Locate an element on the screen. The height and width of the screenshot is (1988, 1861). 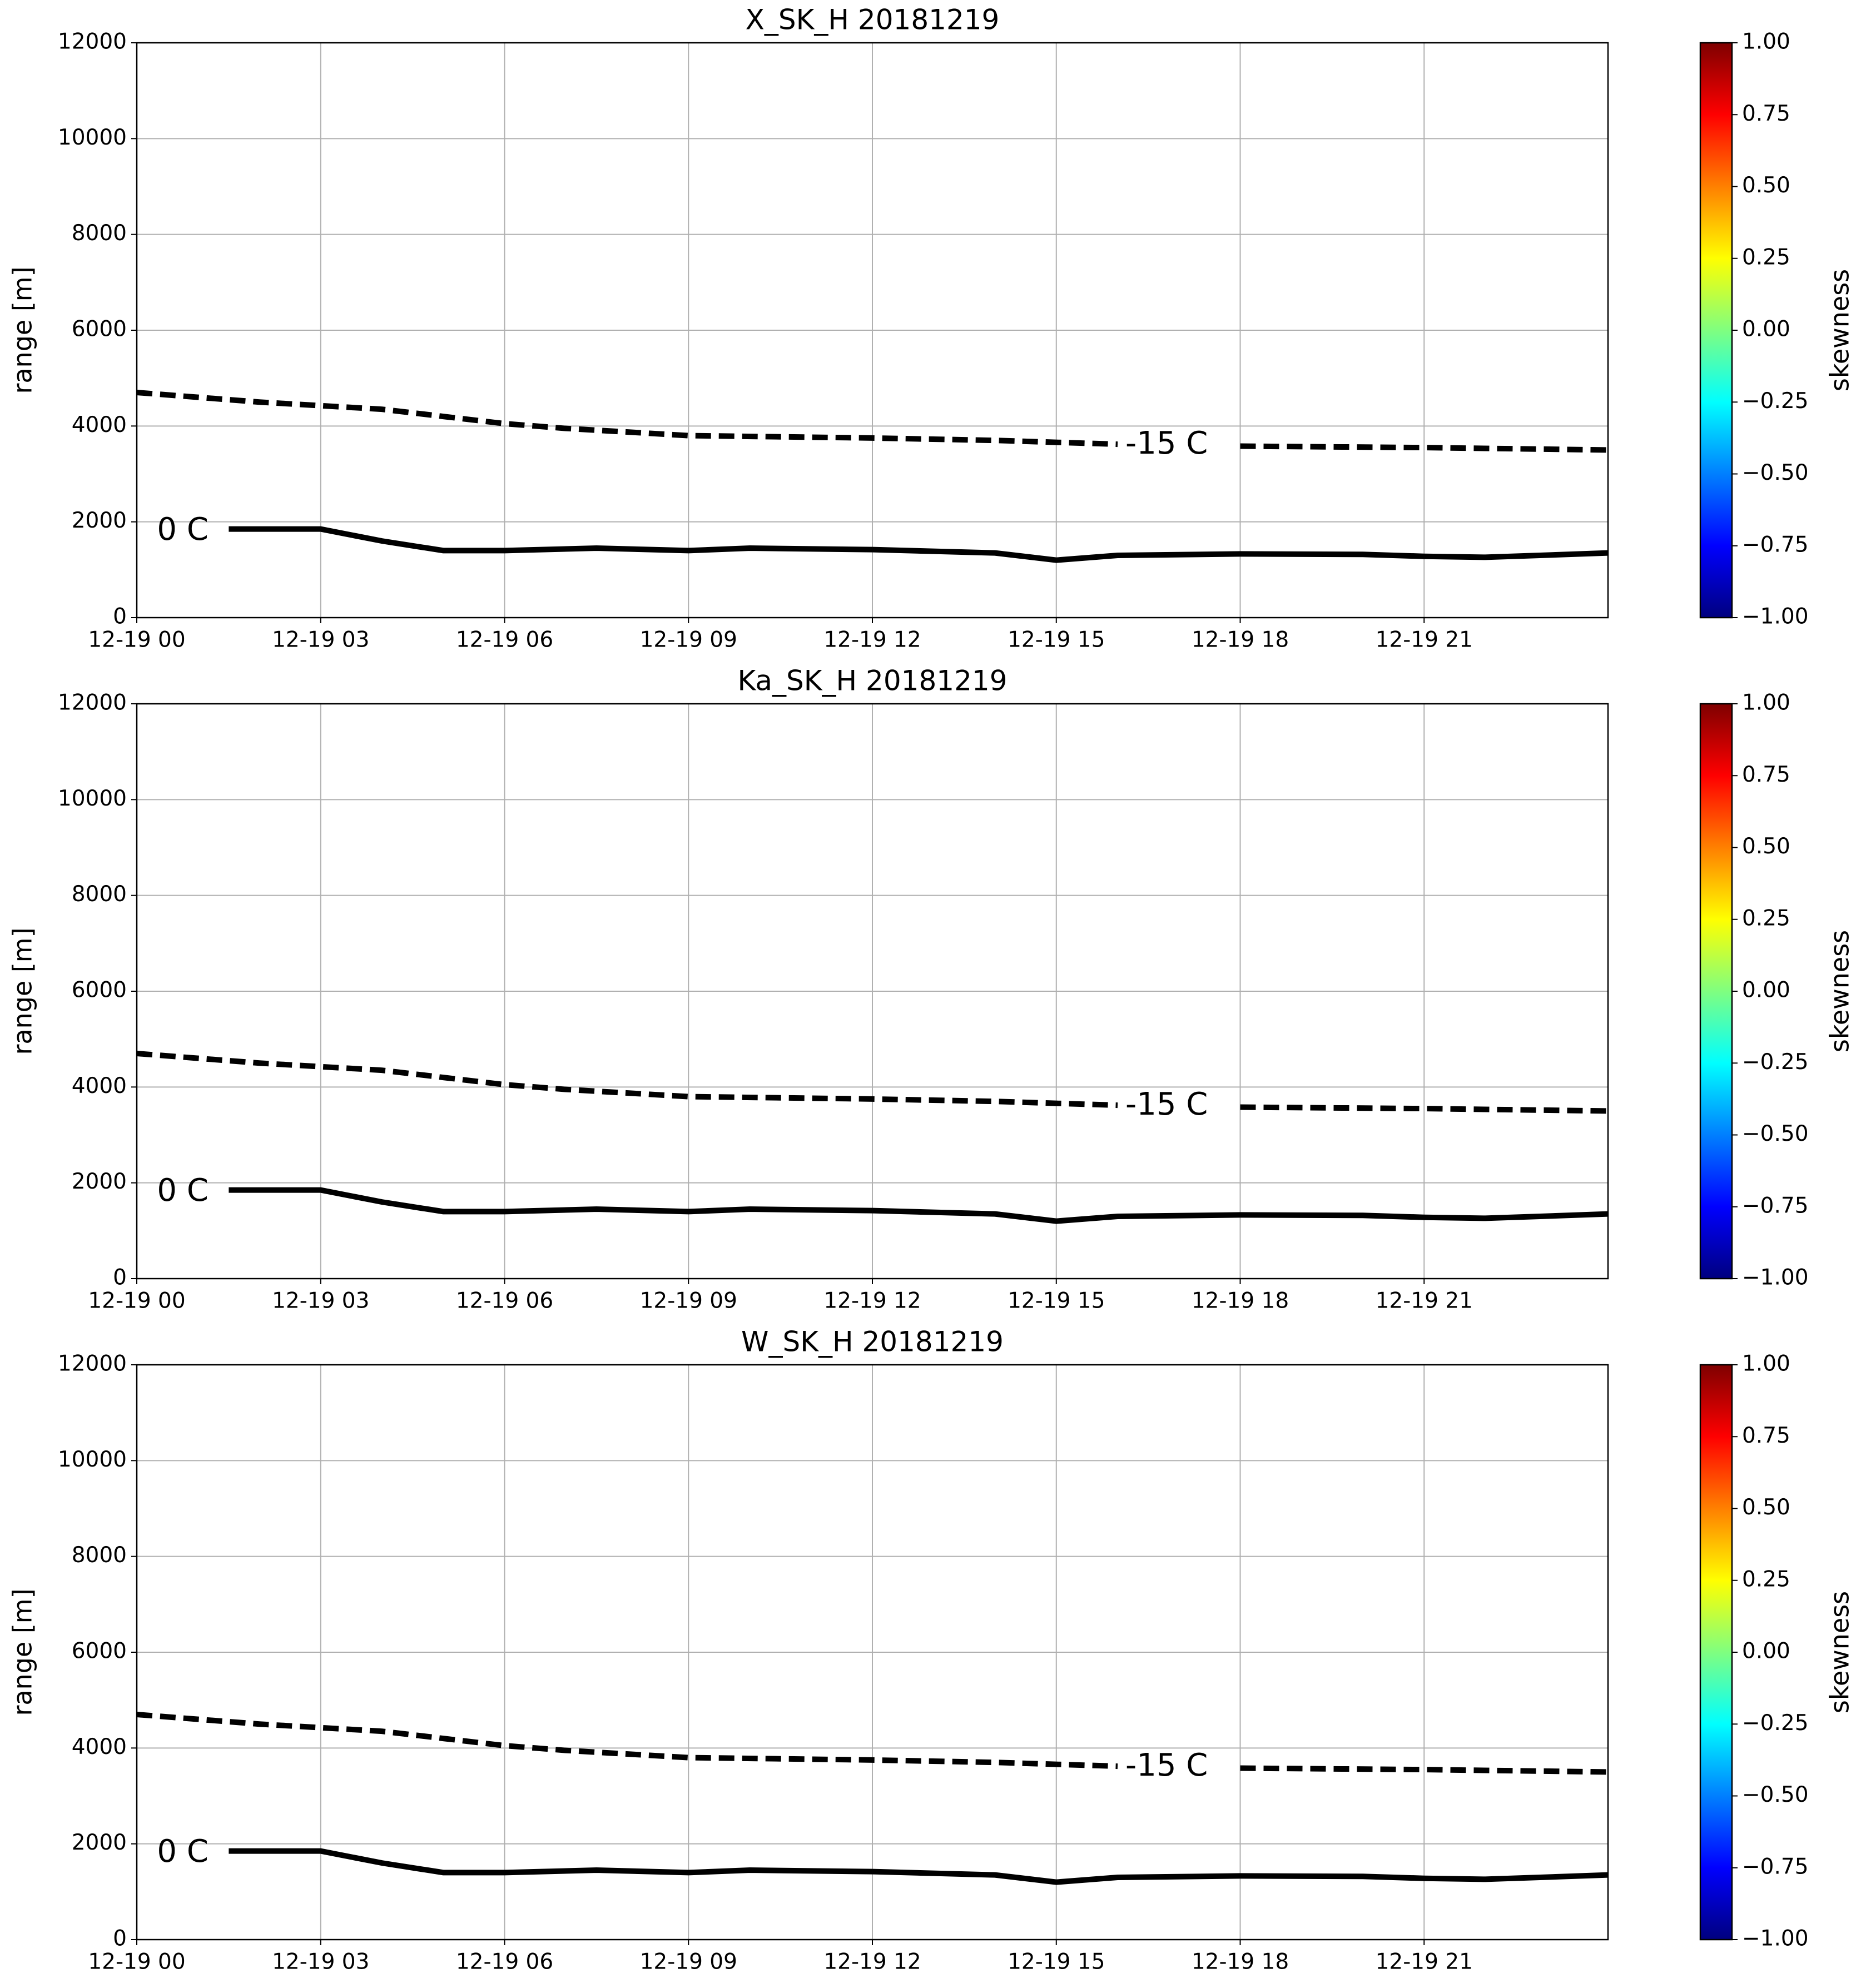
chart-title: W_SK_H 20181219 is located at coordinates (872, 1342).